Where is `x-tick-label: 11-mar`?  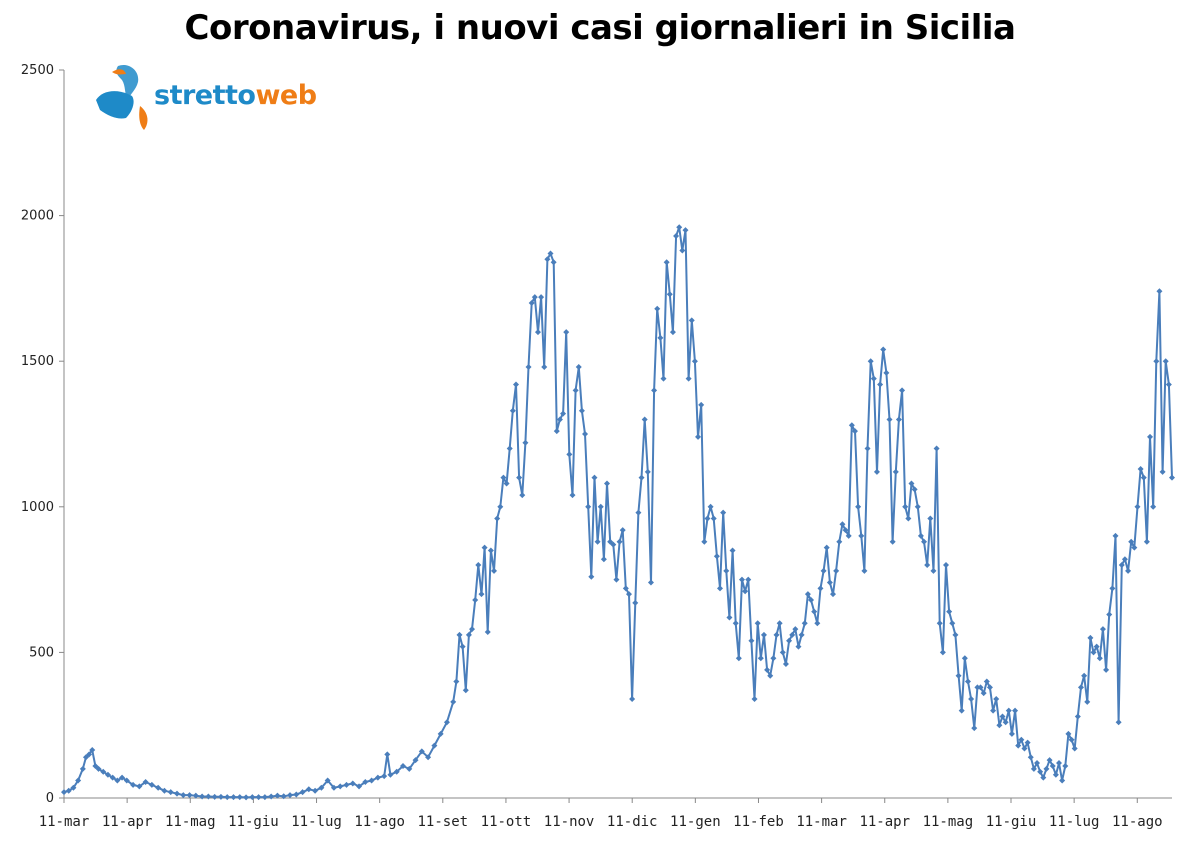
x-tick-label: 11-mar is located at coordinates (64, 822).